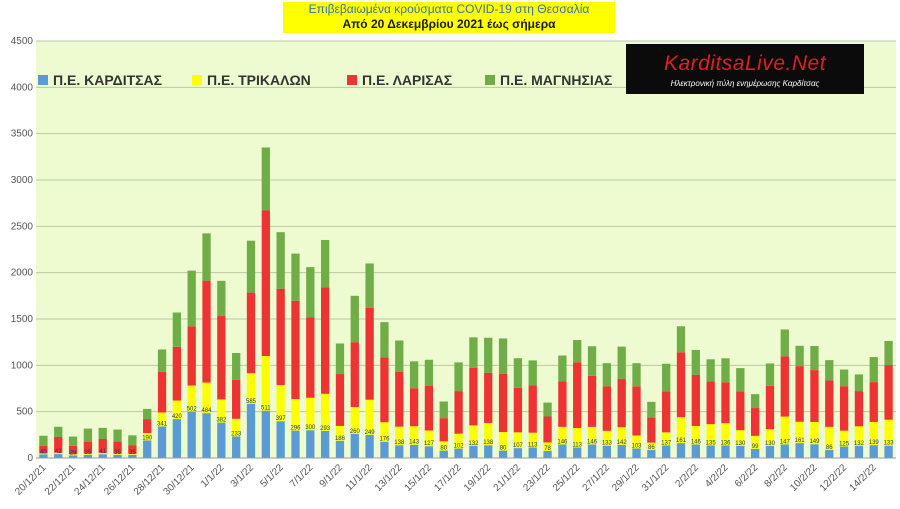  I want to click on data-label-karditsa: 484, so click(207, 411).